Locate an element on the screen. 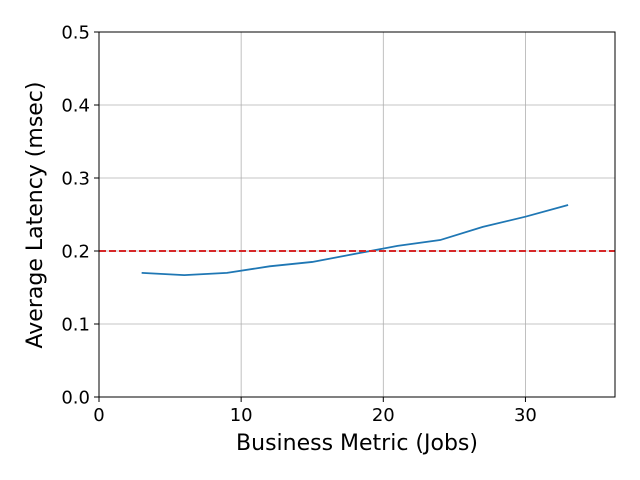 Image resolution: width=640 pixels, height=480 pixels. line-series is located at coordinates (355, 240).